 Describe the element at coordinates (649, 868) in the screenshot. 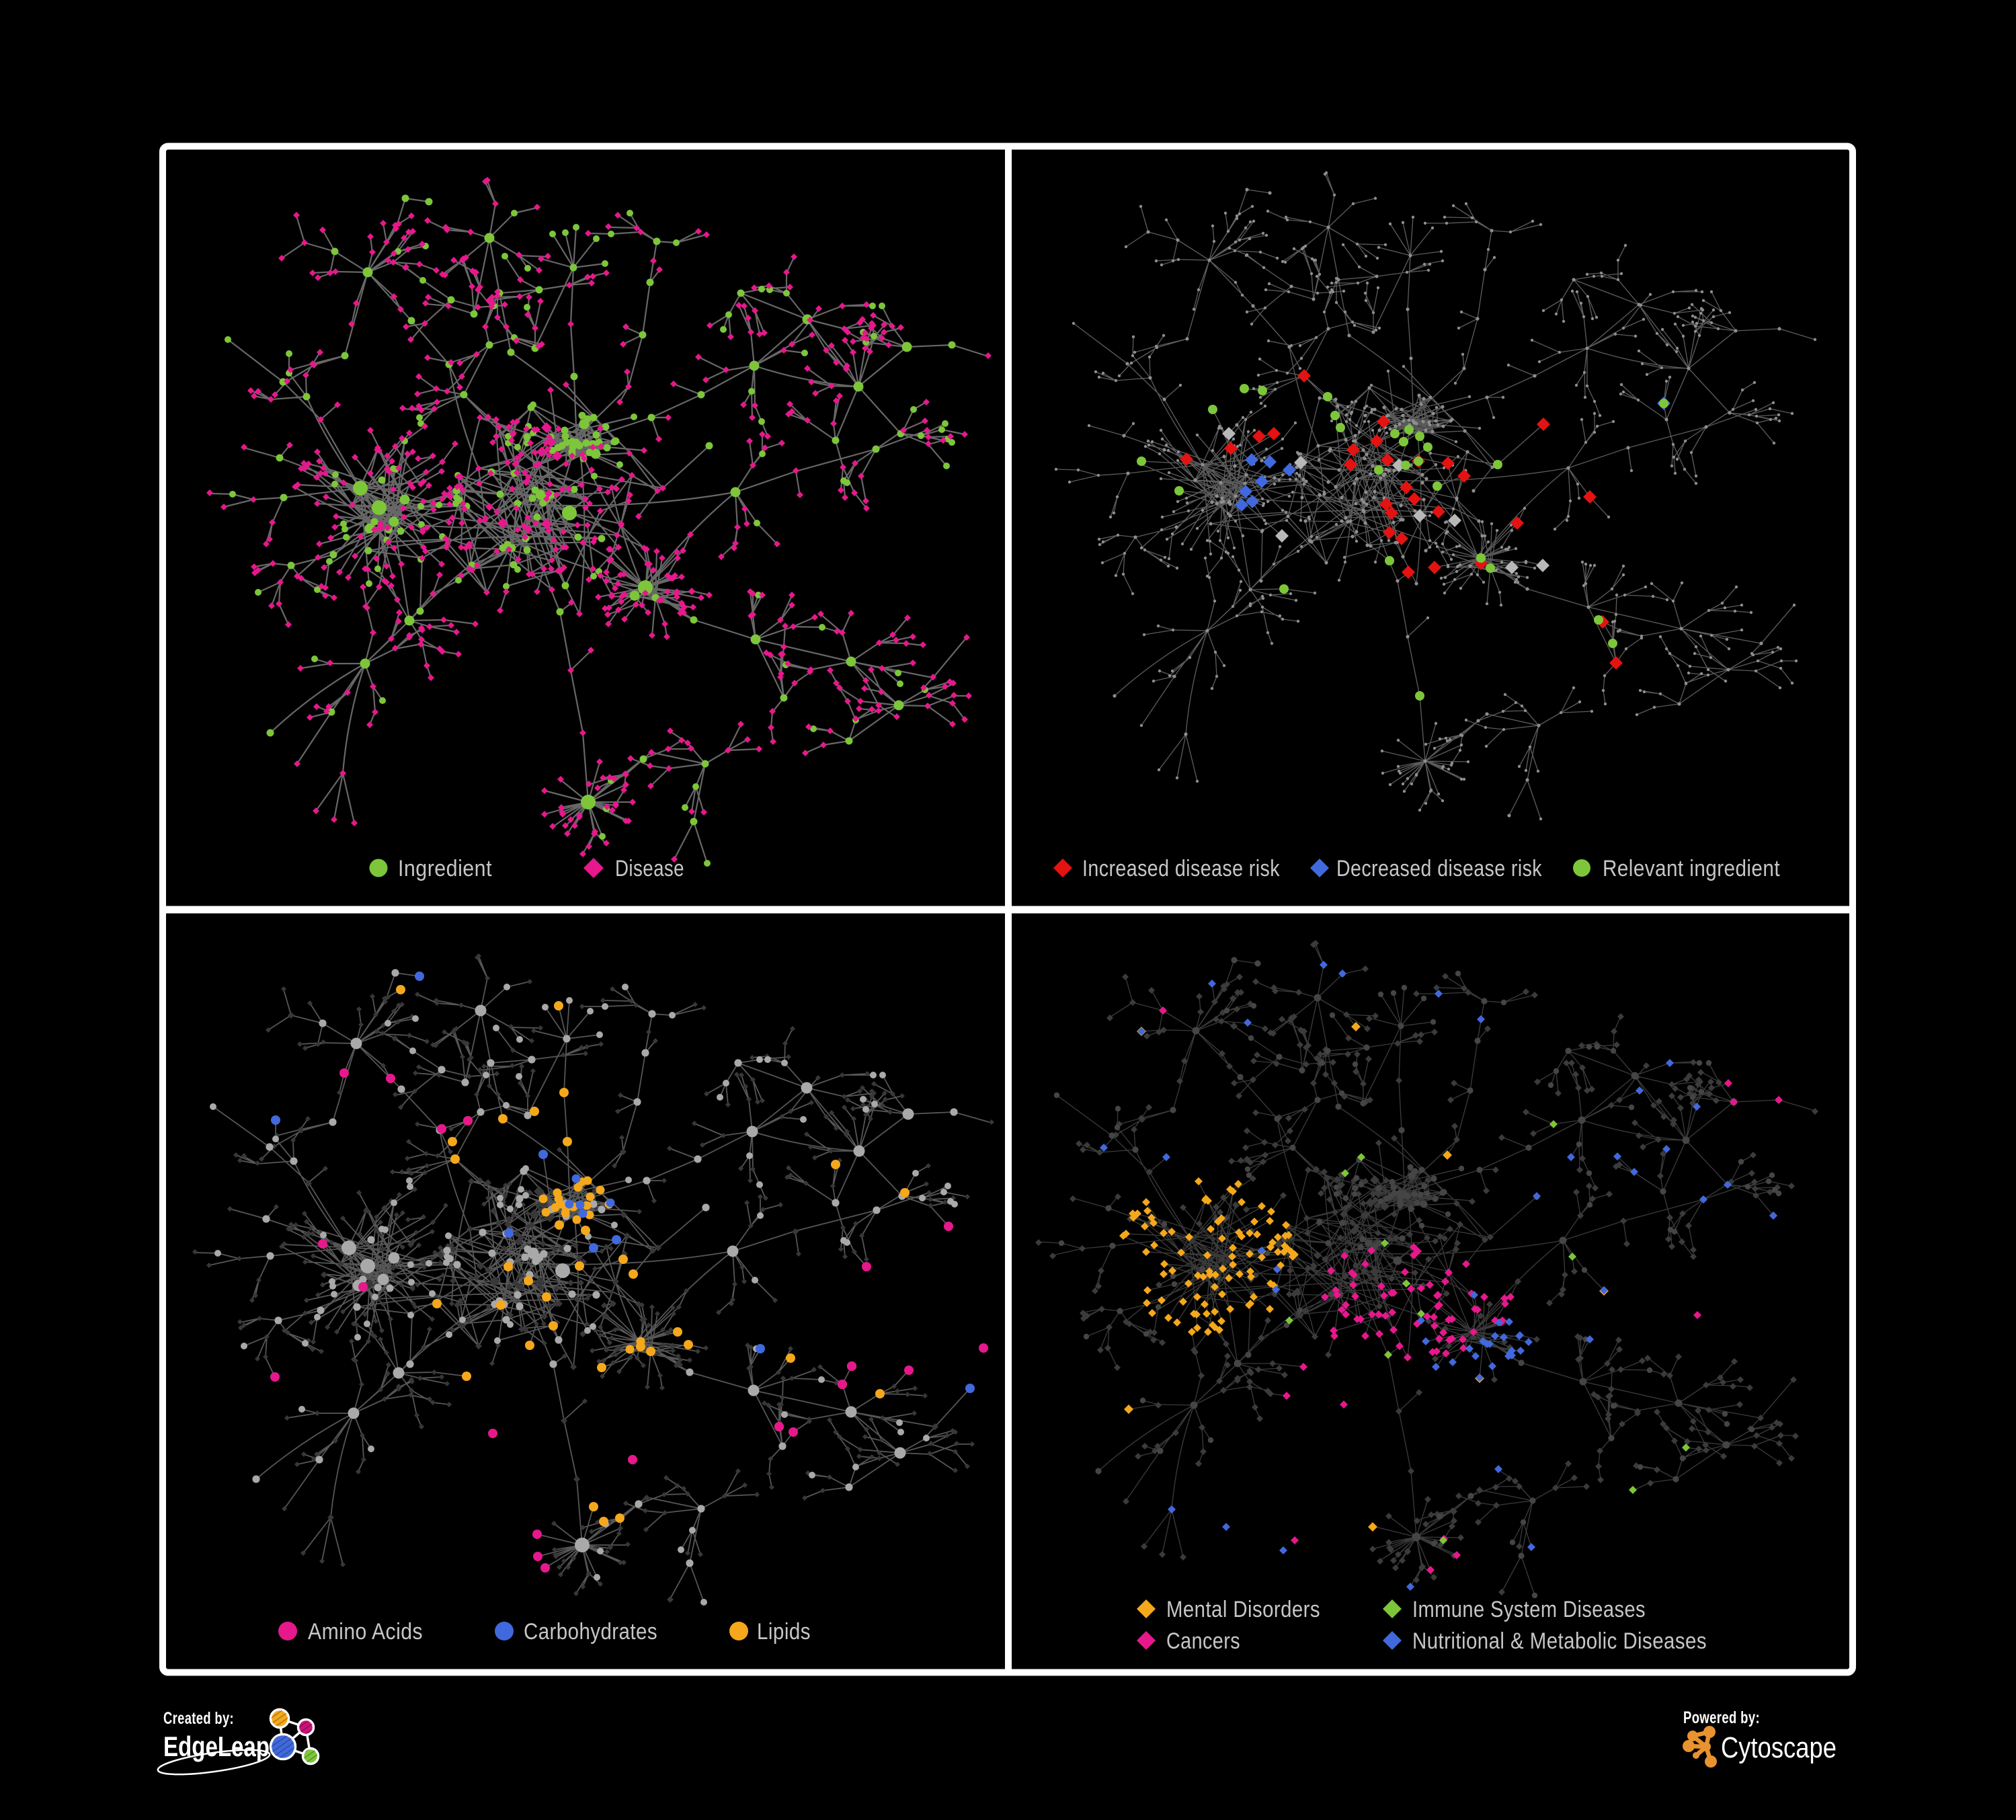

I see `svg-text: Disease` at that location.